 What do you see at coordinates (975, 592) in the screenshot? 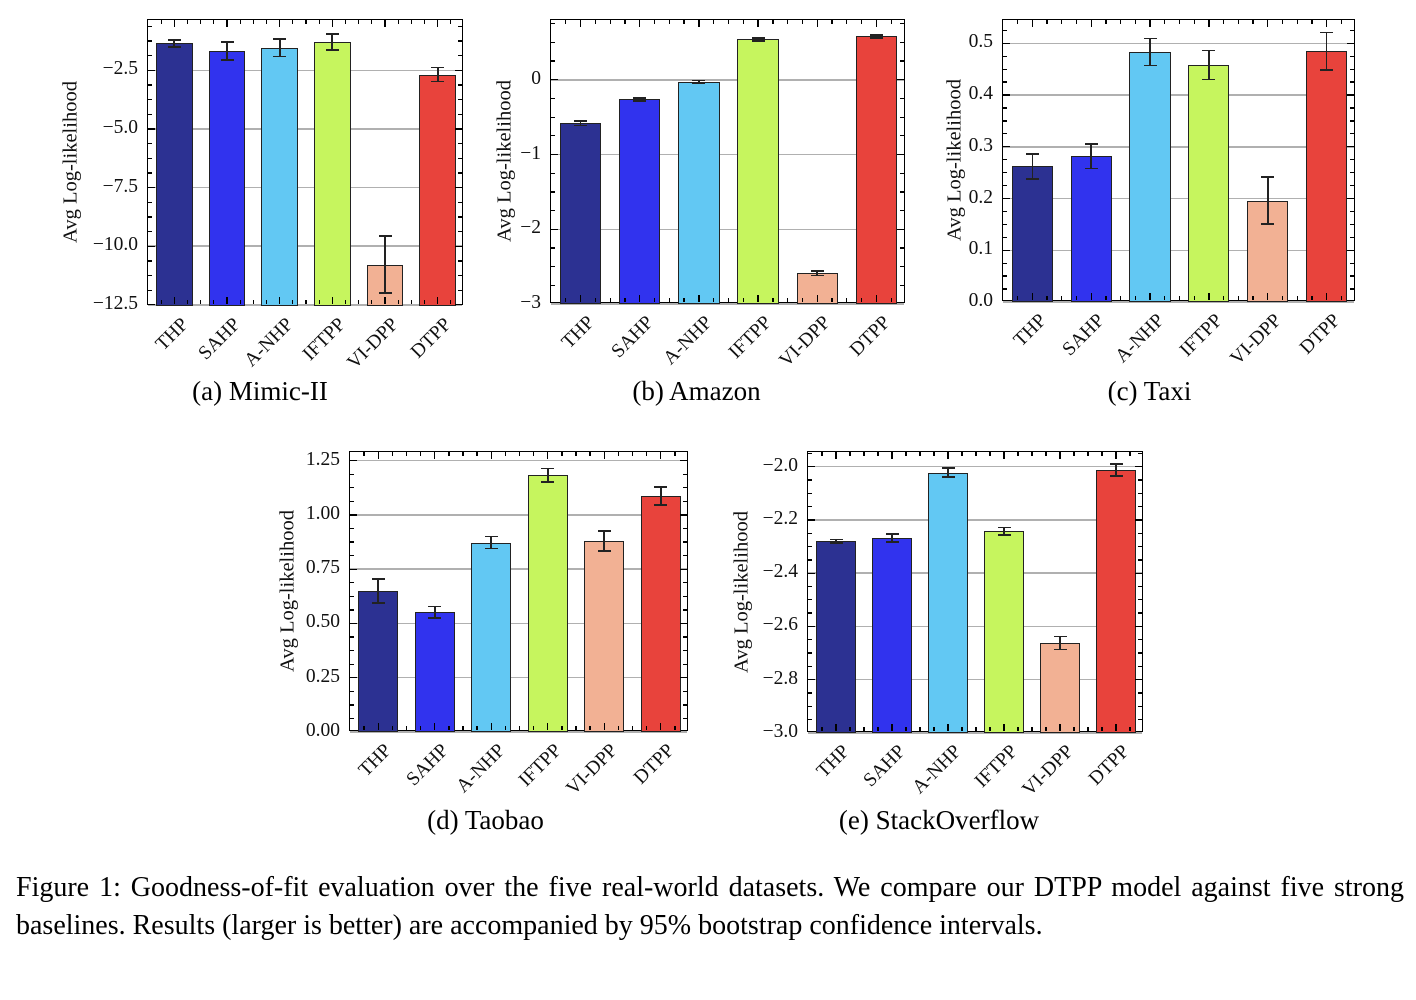
I see `plot-area-stackoverflow` at bounding box center [975, 592].